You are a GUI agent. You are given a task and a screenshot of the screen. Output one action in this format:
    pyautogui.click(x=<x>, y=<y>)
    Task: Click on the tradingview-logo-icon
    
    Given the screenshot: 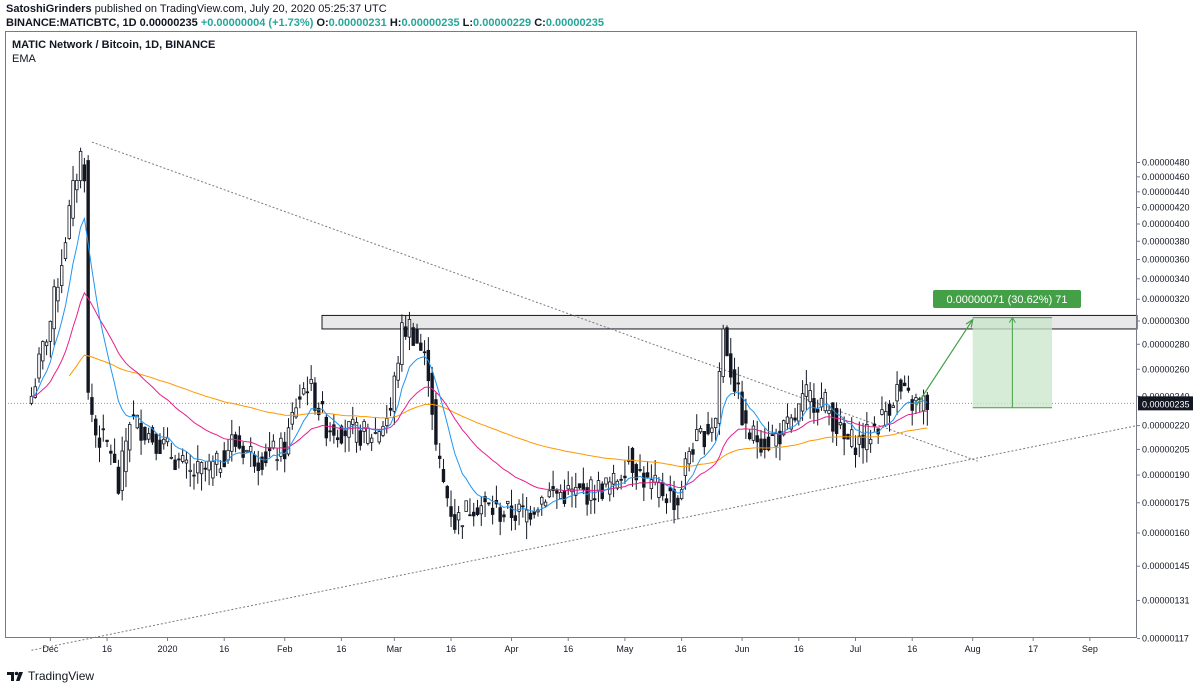 What is the action you would take?
    pyautogui.click(x=15, y=676)
    